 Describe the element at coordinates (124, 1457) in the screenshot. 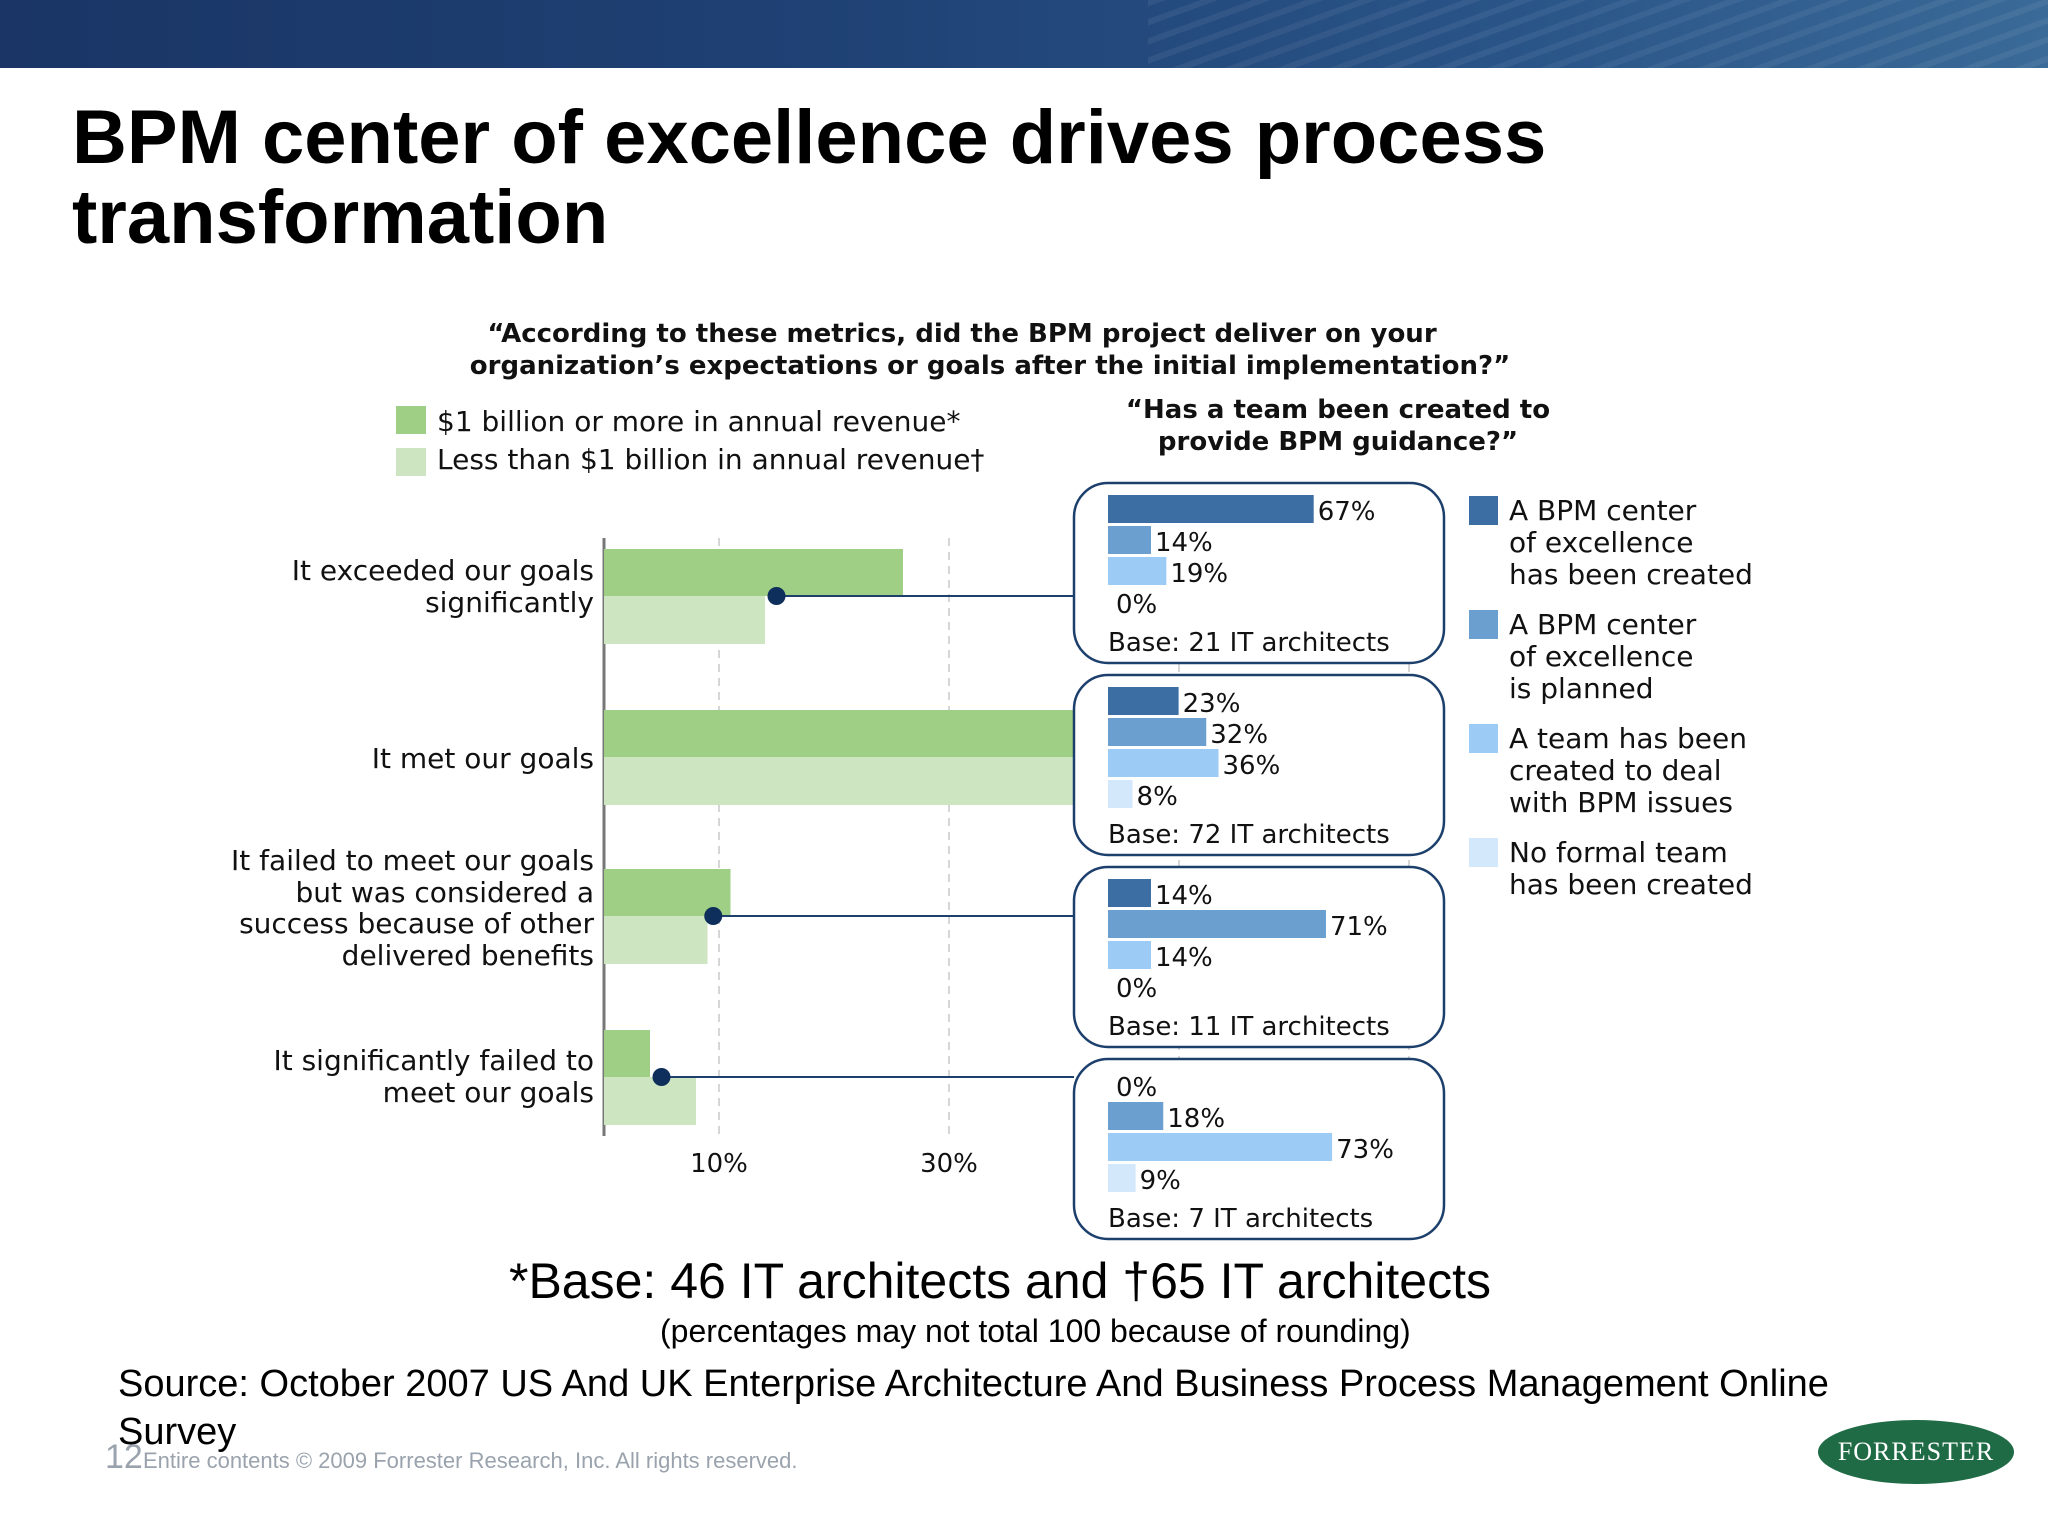

I see `page-number: 12` at that location.